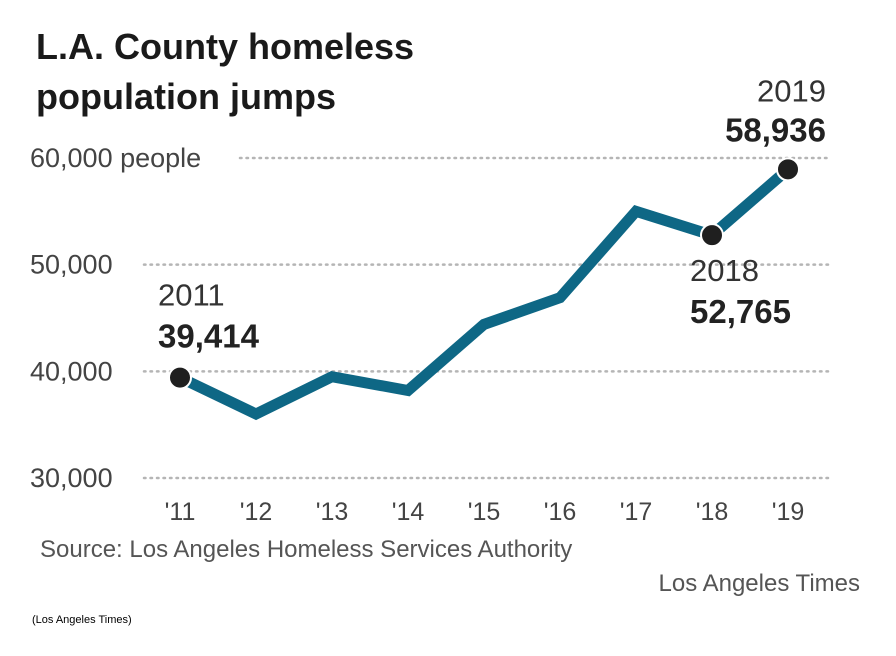 The height and width of the screenshot is (656, 896). What do you see at coordinates (209, 336) in the screenshot?
I see `annotation-value: 39,414` at bounding box center [209, 336].